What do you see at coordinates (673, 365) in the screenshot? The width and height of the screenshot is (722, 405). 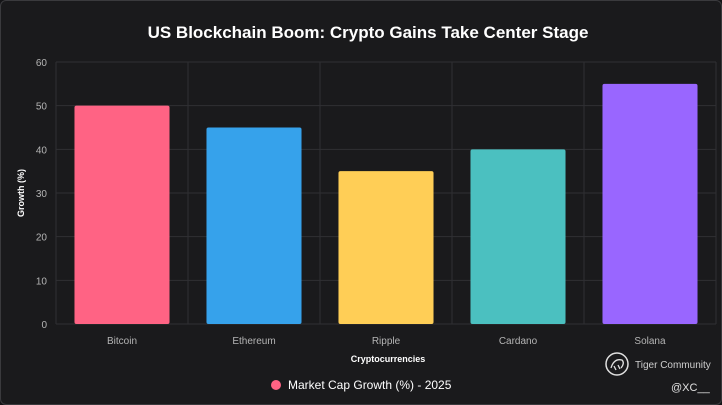 I see `watermark-brand: Tiger Community` at bounding box center [673, 365].